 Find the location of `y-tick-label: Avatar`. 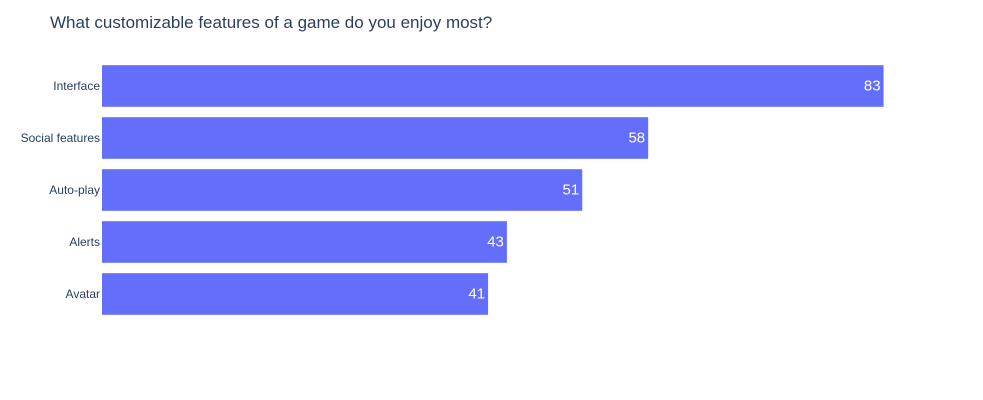

y-tick-label: Avatar is located at coordinates (83, 294).